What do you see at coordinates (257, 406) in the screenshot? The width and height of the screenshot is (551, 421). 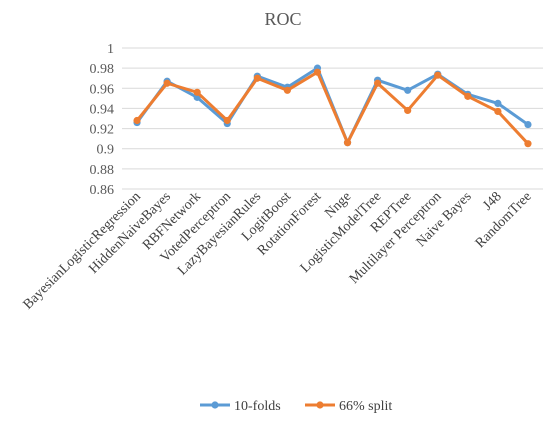 I see `legend-label: 10-folds` at bounding box center [257, 406].